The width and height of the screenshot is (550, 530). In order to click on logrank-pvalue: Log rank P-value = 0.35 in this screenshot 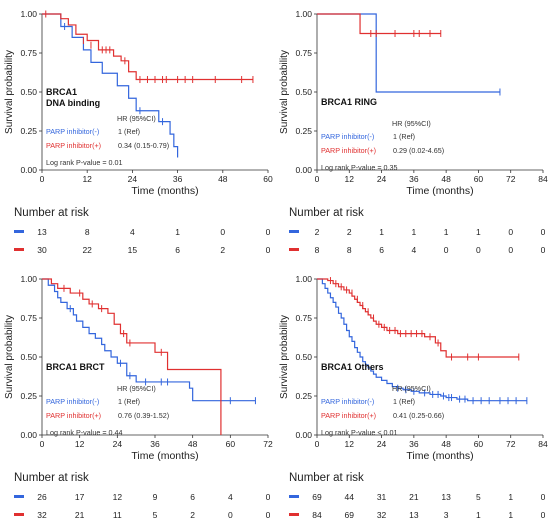, I will do `click(359, 167)`.